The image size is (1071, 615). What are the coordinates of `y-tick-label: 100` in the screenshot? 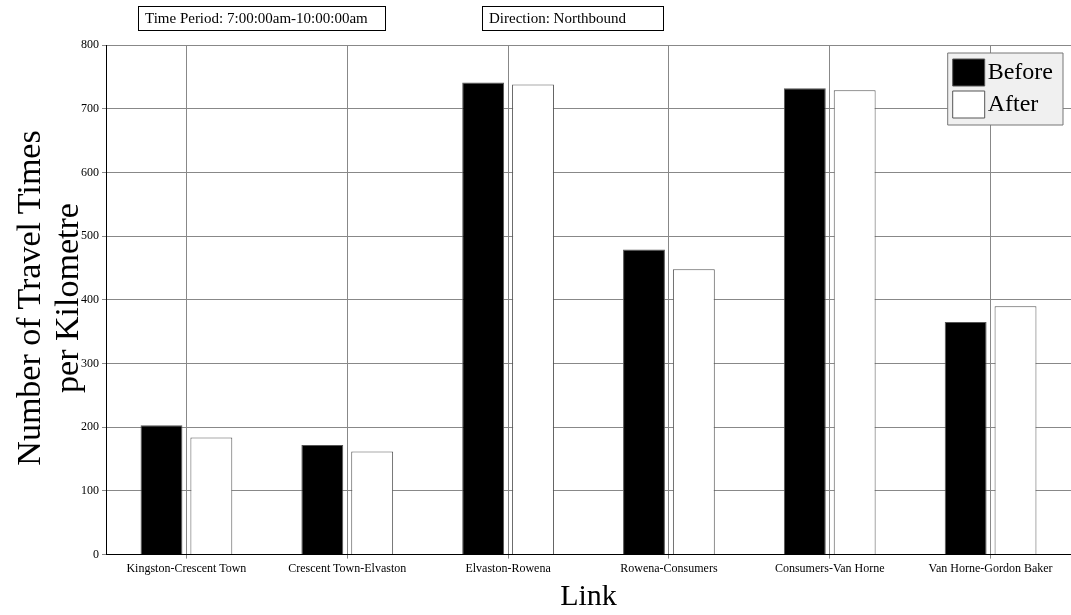 It's located at (90, 490).